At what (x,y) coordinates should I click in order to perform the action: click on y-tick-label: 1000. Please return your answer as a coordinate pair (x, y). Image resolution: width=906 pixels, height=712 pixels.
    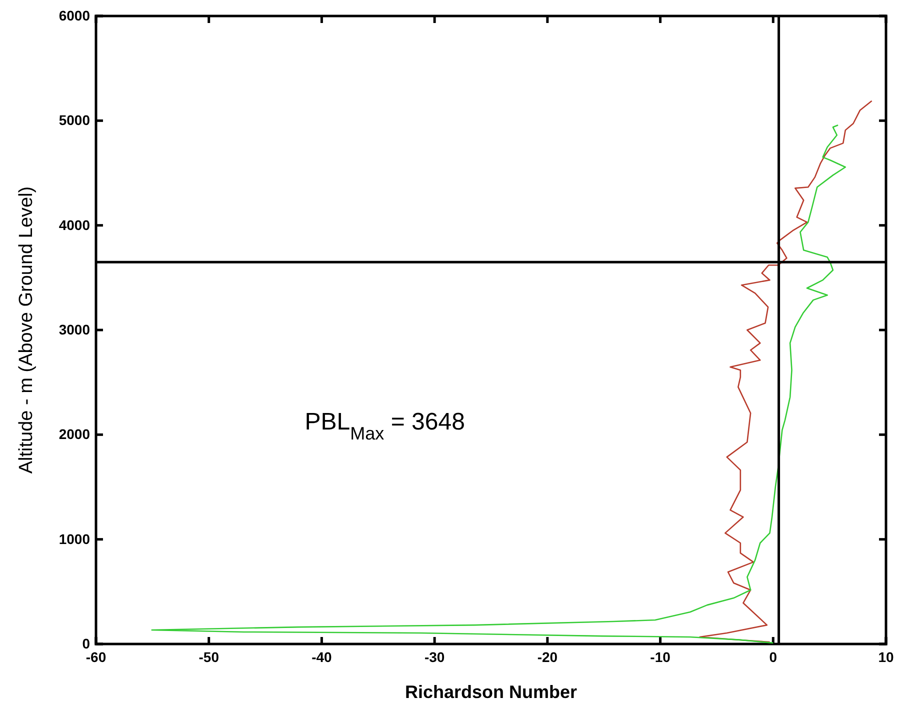
    Looking at the image, I should click on (74, 538).